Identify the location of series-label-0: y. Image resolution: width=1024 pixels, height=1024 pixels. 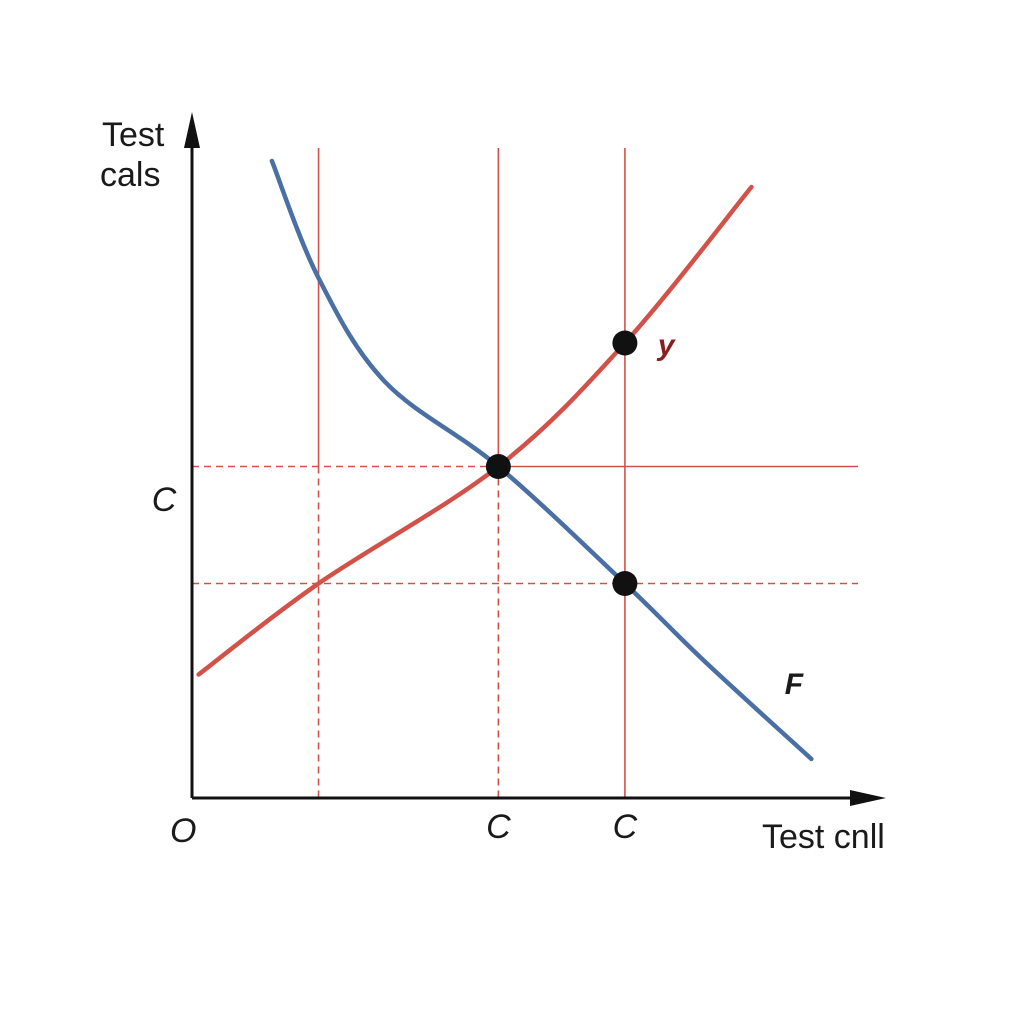
(666, 345).